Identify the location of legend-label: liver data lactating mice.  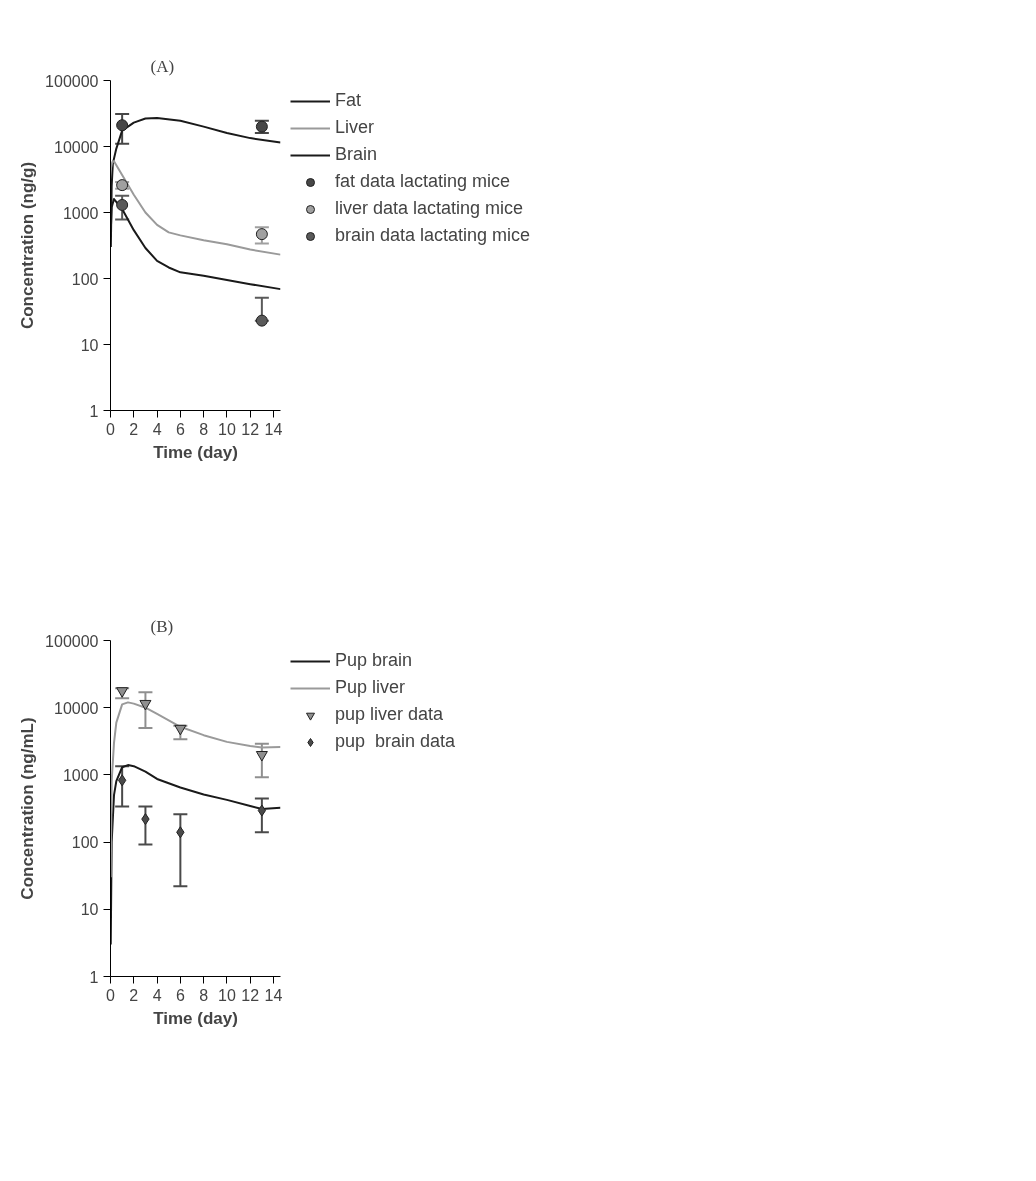
(429, 208).